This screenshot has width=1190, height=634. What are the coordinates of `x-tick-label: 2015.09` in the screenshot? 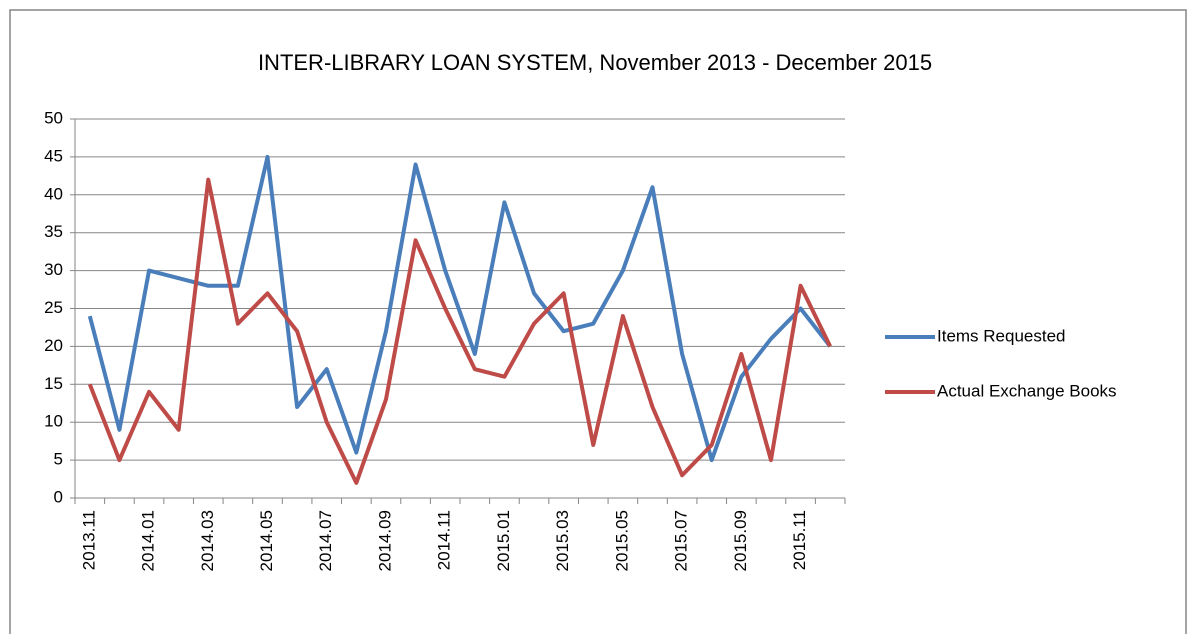 It's located at (740, 540).